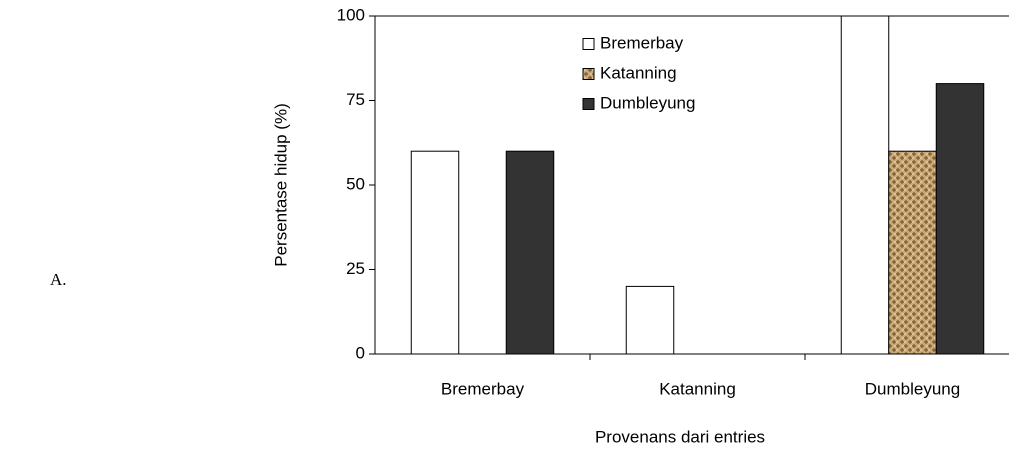 This screenshot has height=458, width=1009. Describe the element at coordinates (351, 14) in the screenshot. I see `y-tick-label: 100` at that location.